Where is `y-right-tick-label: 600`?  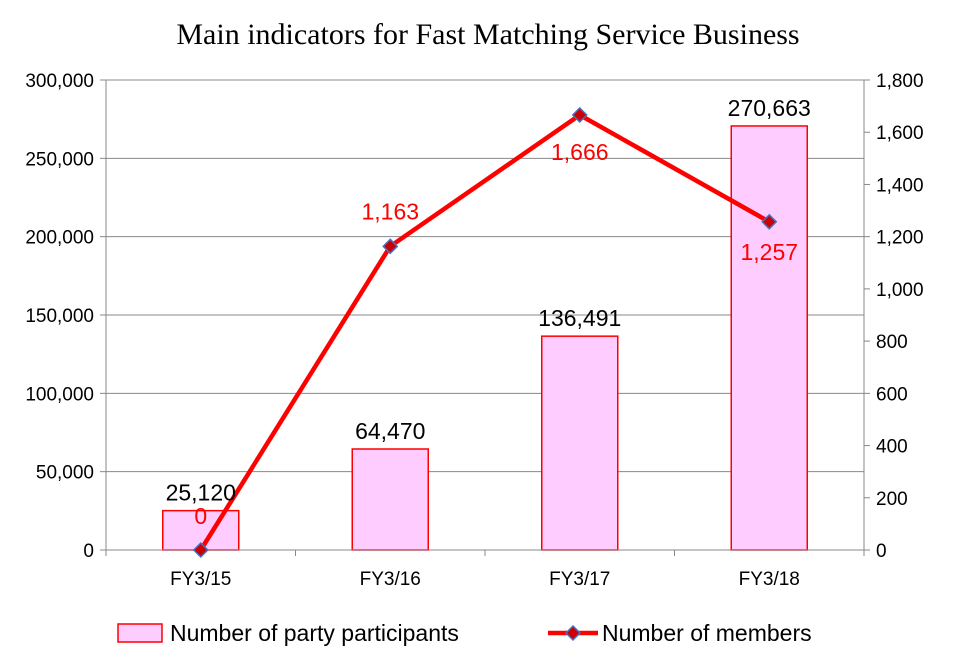
y-right-tick-label: 600 is located at coordinates (892, 394).